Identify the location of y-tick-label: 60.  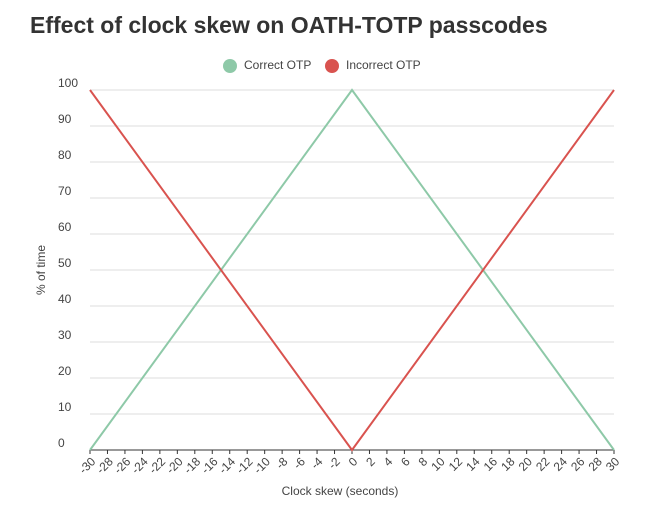
(65, 227).